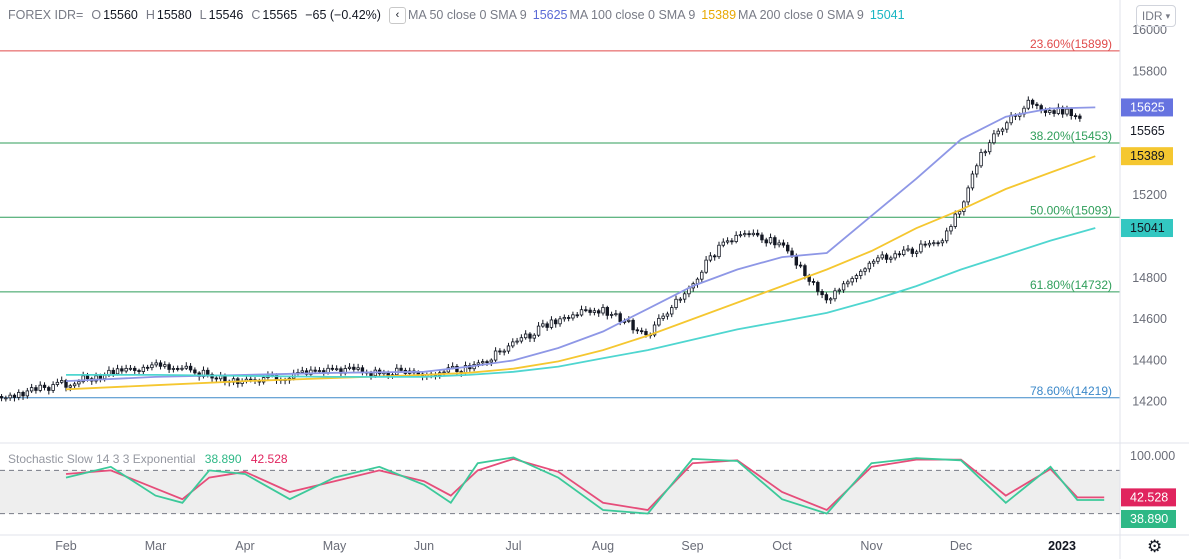  Describe the element at coordinates (871, 546) in the screenshot. I see `x-label-nov: Nov` at that location.